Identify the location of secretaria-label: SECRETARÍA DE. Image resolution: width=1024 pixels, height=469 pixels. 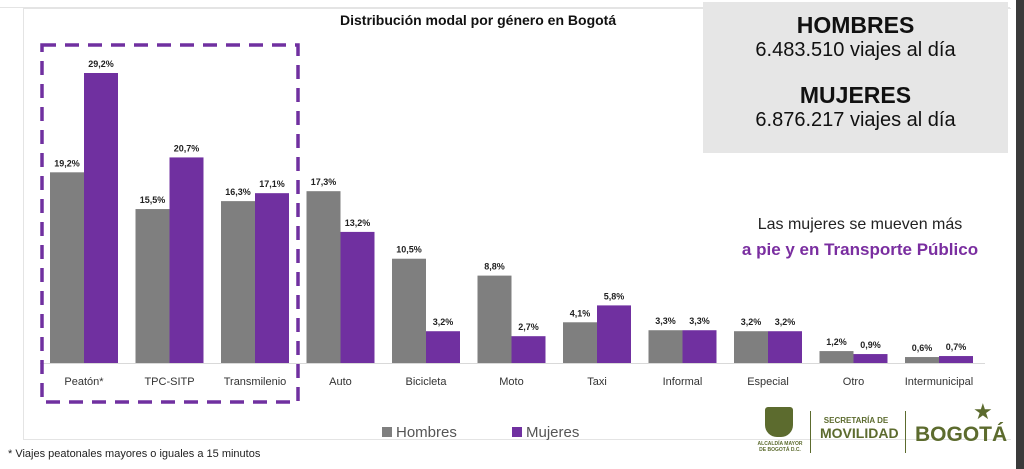
(856, 420).